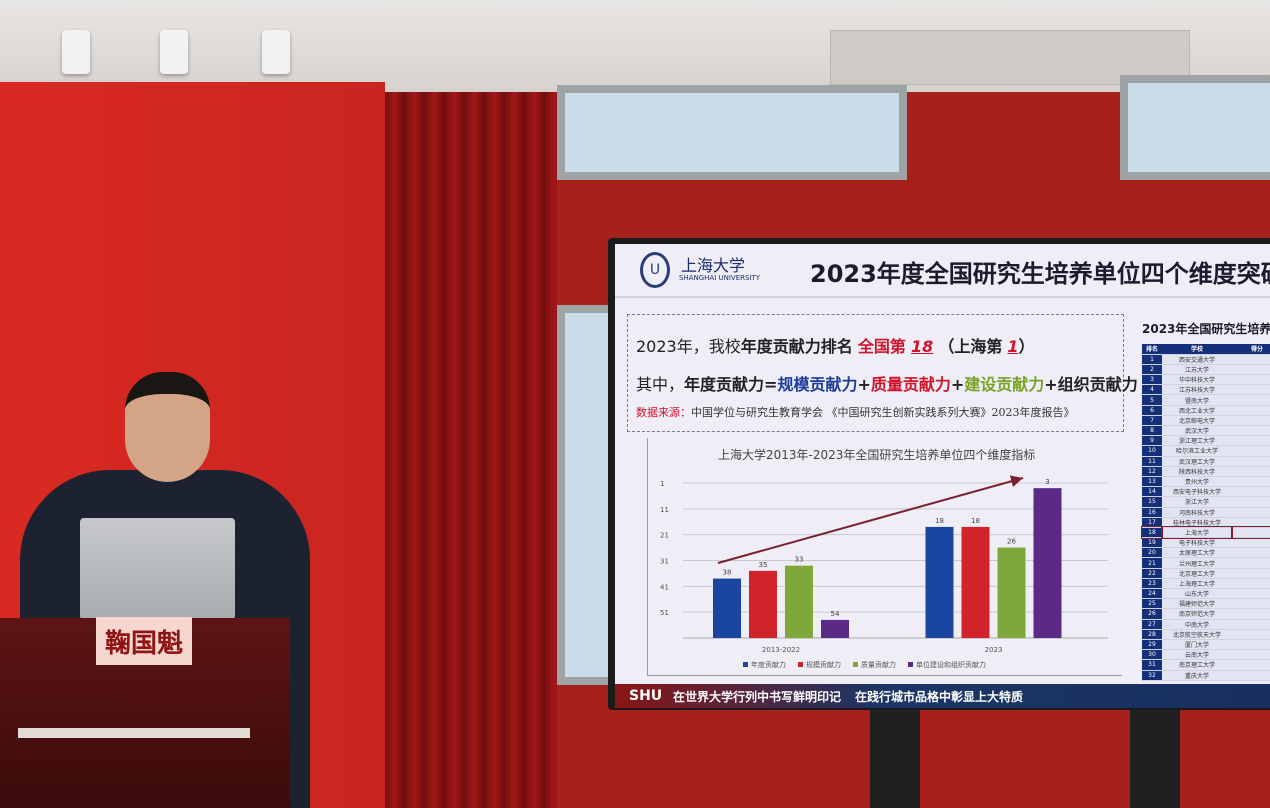 The width and height of the screenshot is (1270, 808). What do you see at coordinates (646, 696) in the screenshot?
I see `shu-logo: SHU` at bounding box center [646, 696].